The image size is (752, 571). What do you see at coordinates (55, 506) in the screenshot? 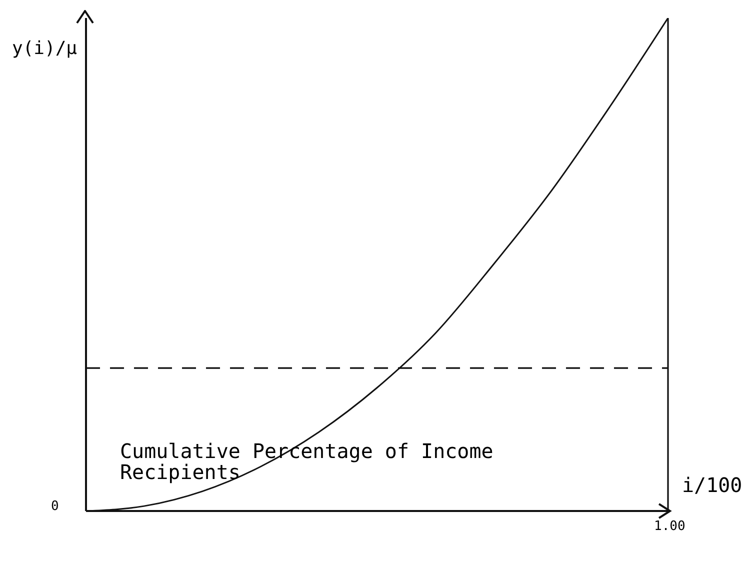
I see `text: 0` at bounding box center [55, 506].